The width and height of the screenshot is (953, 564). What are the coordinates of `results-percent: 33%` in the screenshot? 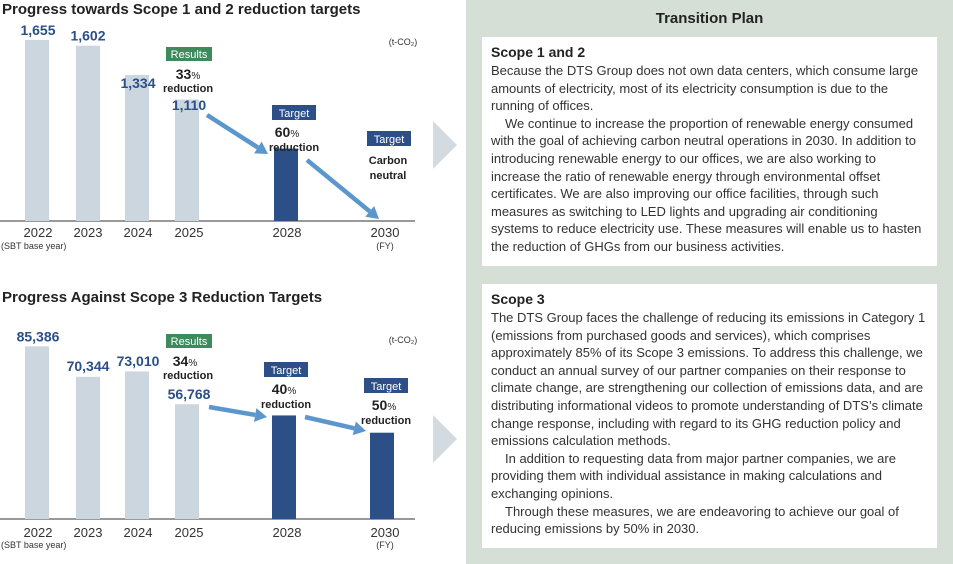 It's located at (188, 74).